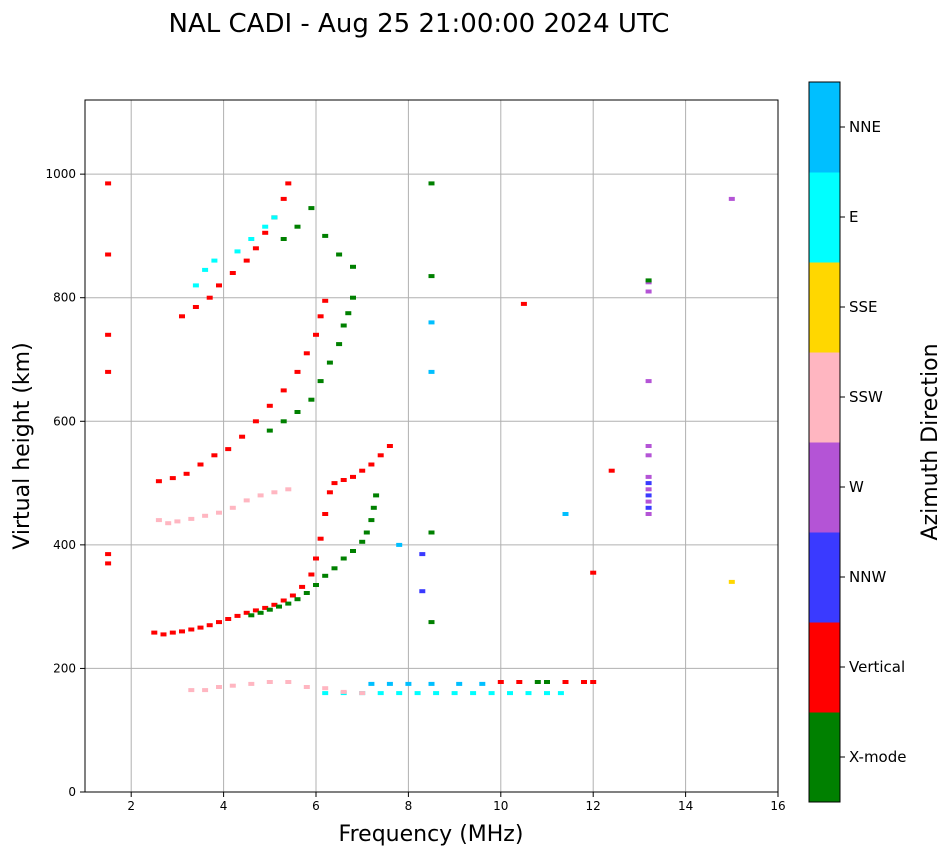 This screenshot has width=951, height=856. I want to click on colorbar-label-ssw: SSW, so click(866, 397).